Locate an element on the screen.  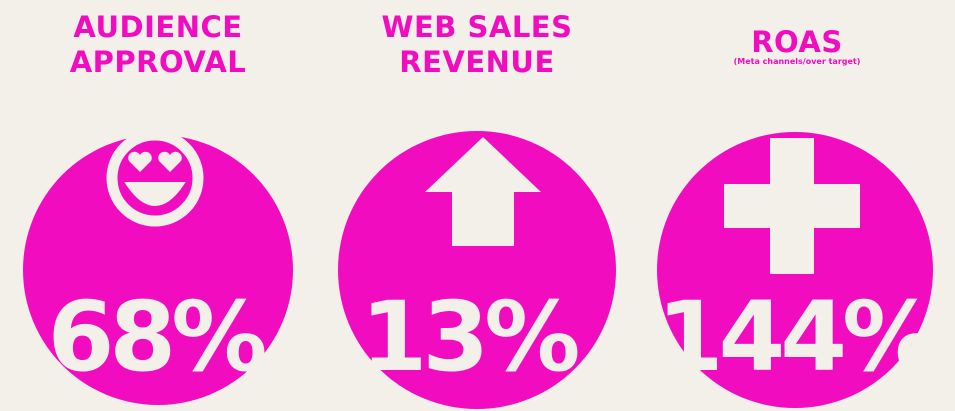
stat-value: 68% is located at coordinates (157, 337).